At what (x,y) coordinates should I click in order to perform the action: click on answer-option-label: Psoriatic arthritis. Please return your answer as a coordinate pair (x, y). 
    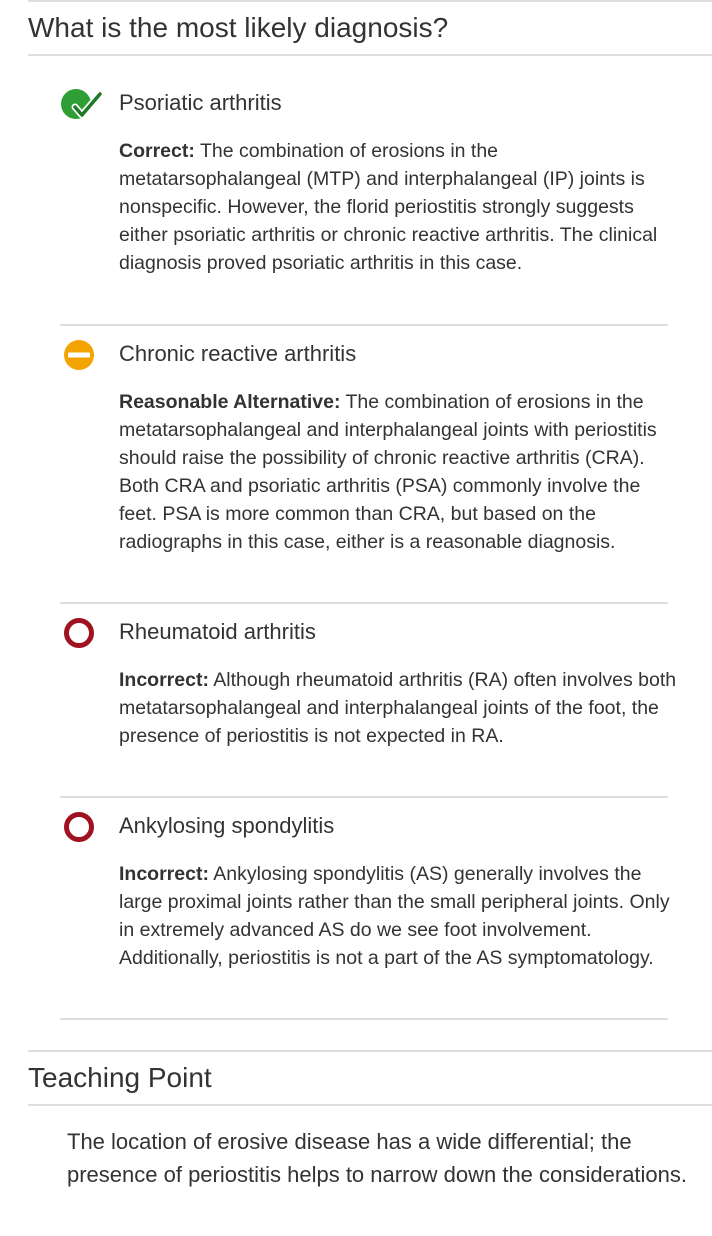
    Looking at the image, I should click on (200, 102).